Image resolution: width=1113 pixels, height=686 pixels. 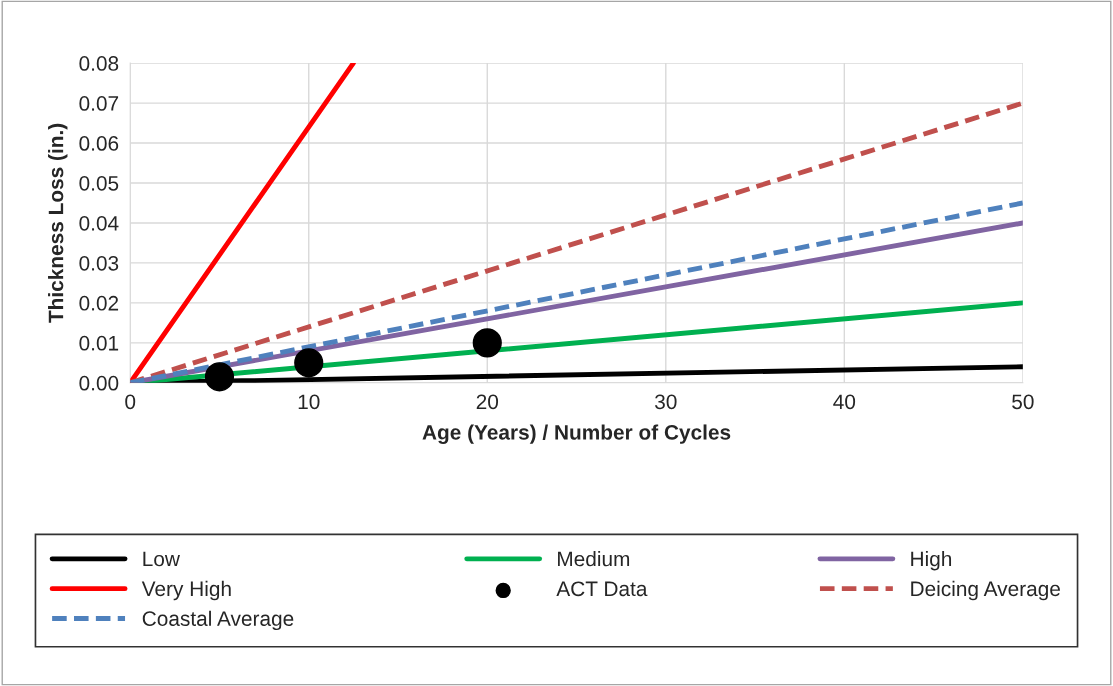 I want to click on y-tick-label: 0.05, so click(x=99, y=183).